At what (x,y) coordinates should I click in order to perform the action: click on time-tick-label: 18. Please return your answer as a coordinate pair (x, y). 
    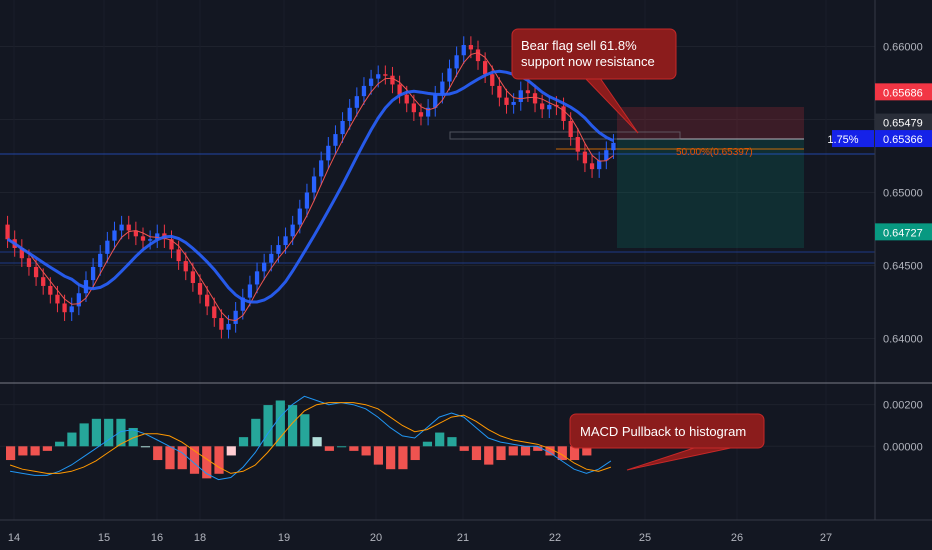
    Looking at the image, I should click on (200, 538).